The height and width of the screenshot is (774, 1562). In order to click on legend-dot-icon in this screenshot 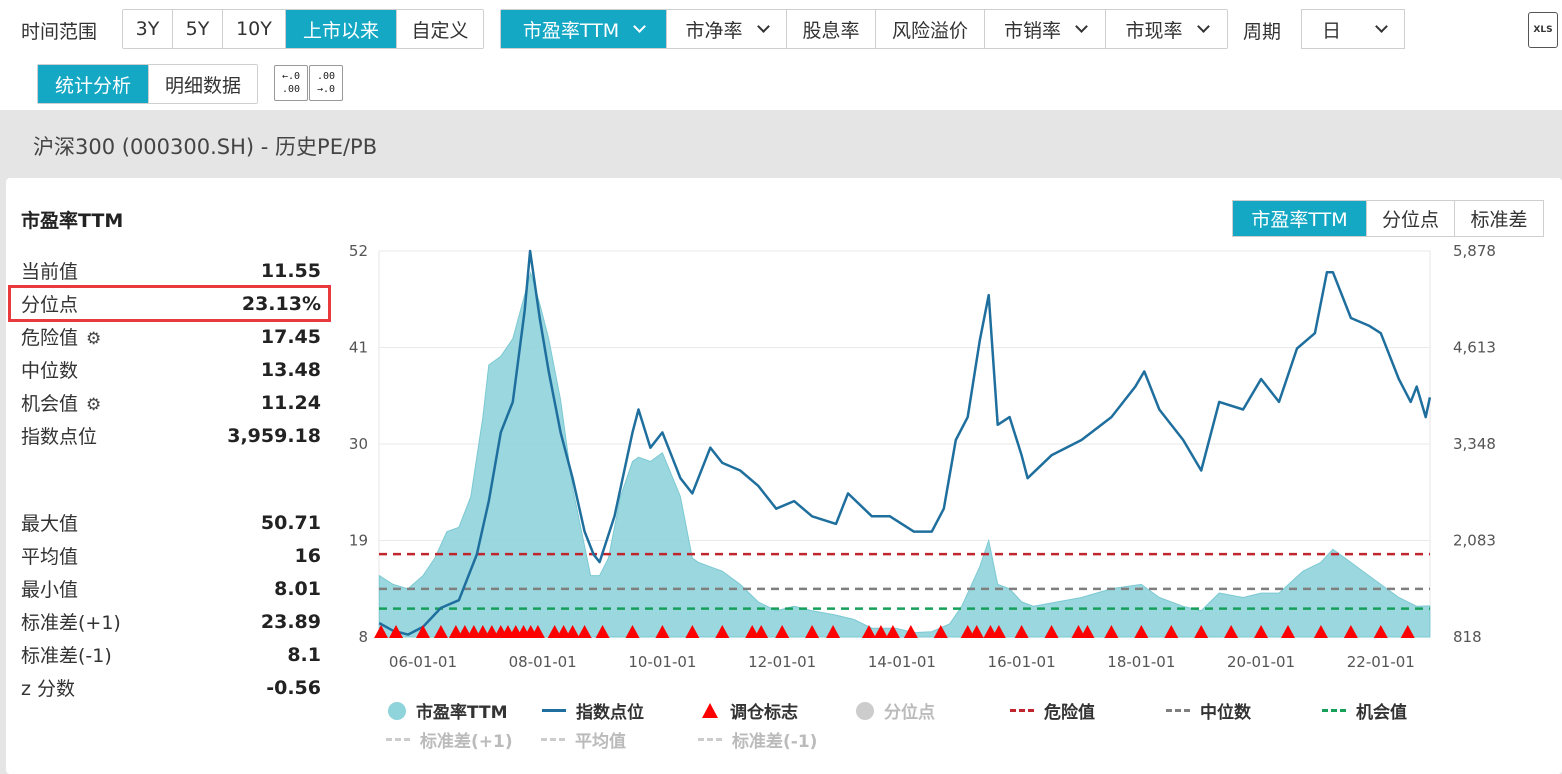, I will do `click(865, 710)`.